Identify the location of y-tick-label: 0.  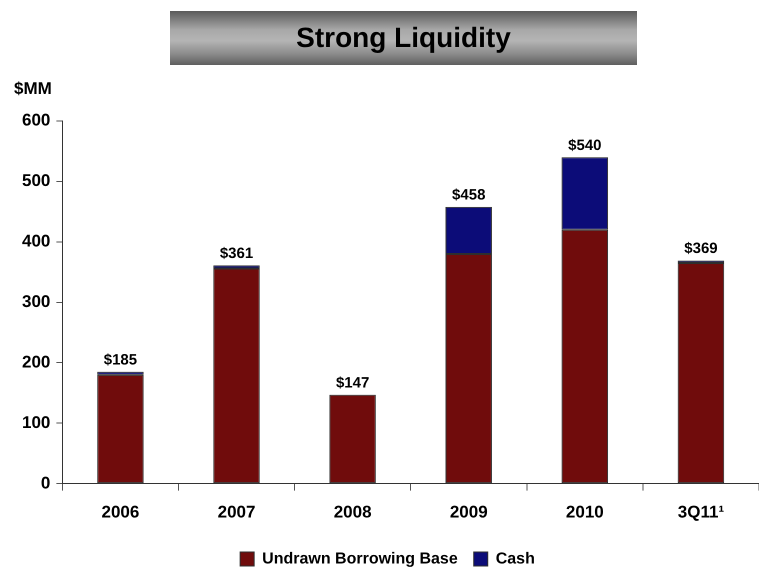
(45, 482).